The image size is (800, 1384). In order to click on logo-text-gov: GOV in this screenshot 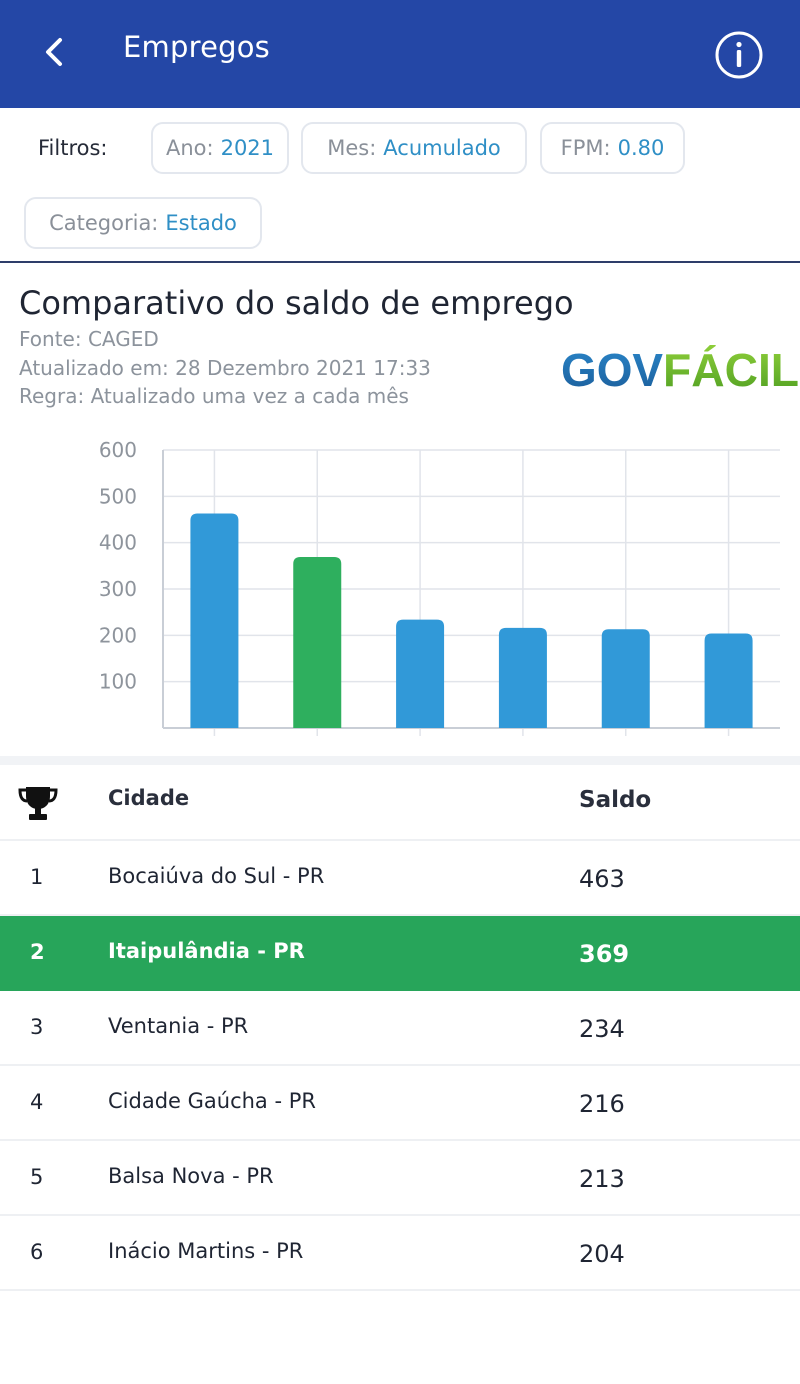, I will do `click(612, 368)`.